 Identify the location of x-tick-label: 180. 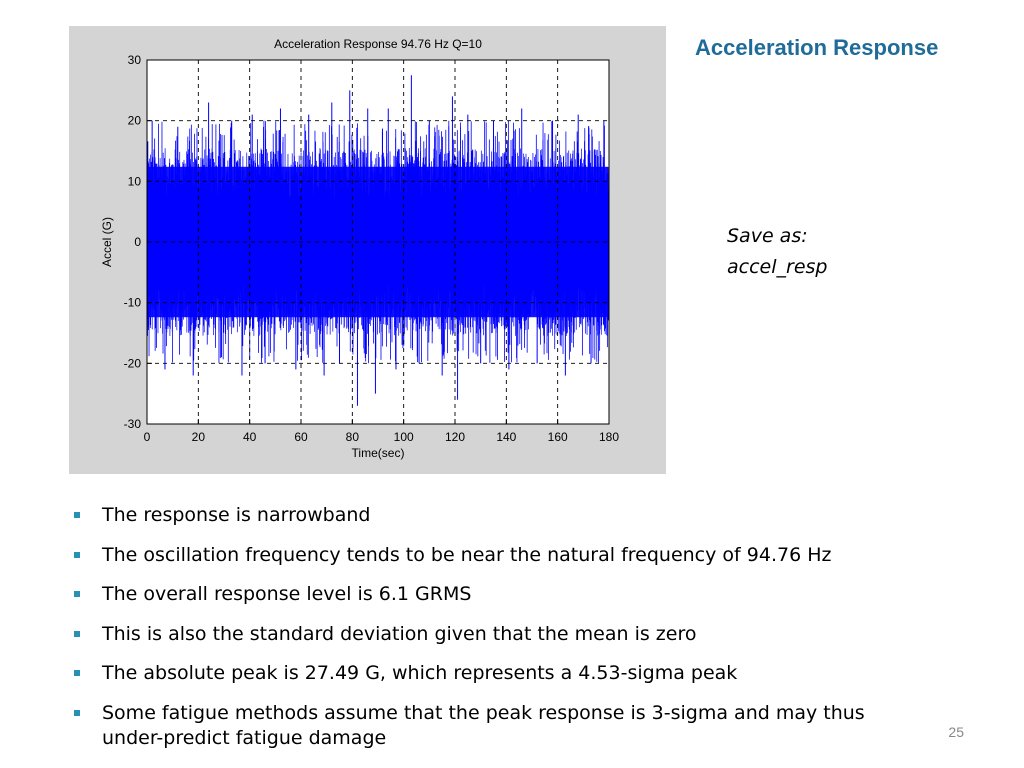
(609, 437).